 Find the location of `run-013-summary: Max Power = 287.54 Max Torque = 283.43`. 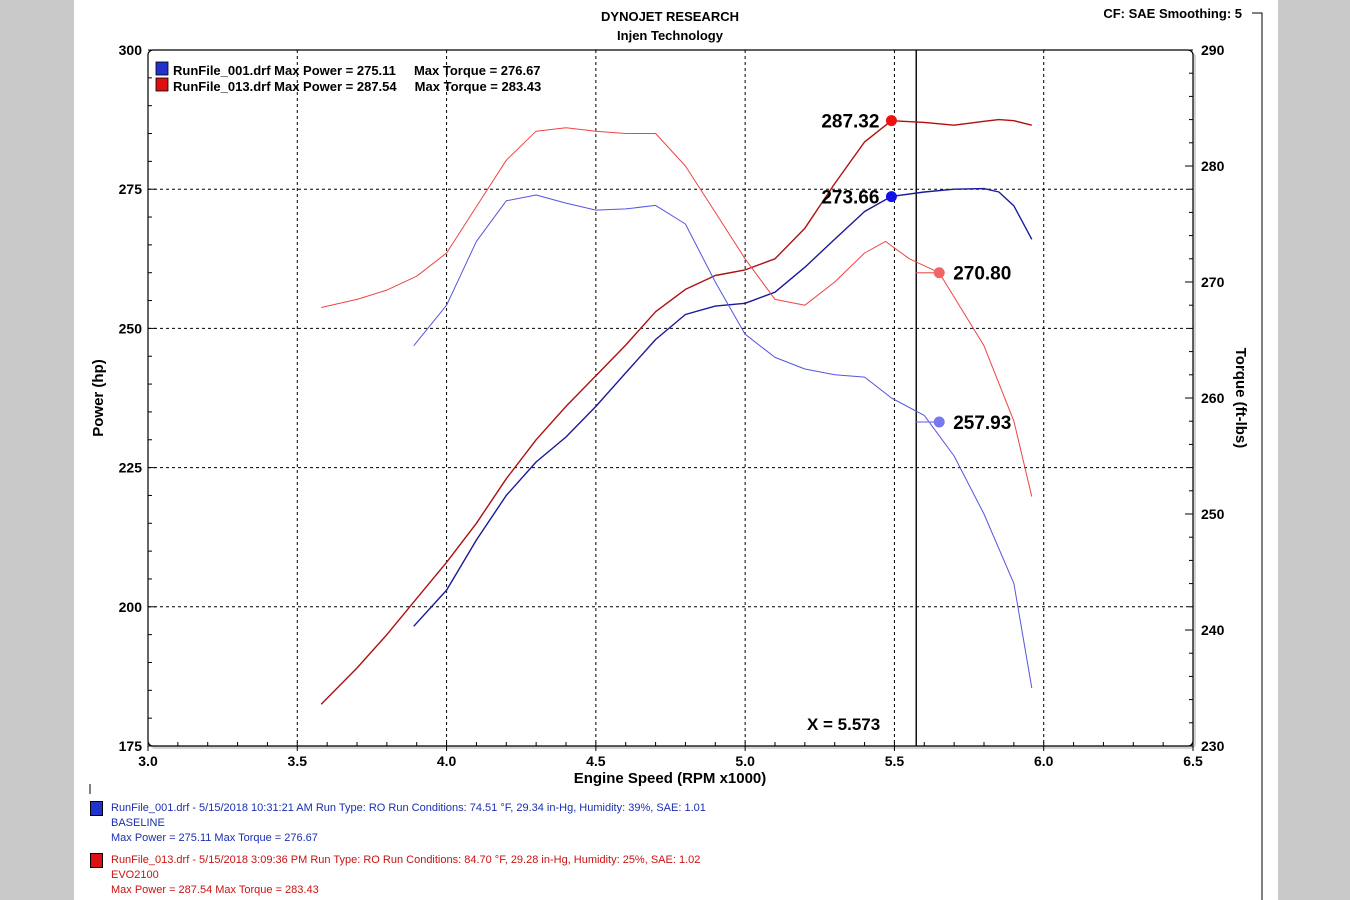

run-013-summary: Max Power = 287.54 Max Torque = 283.43 is located at coordinates (215, 890).